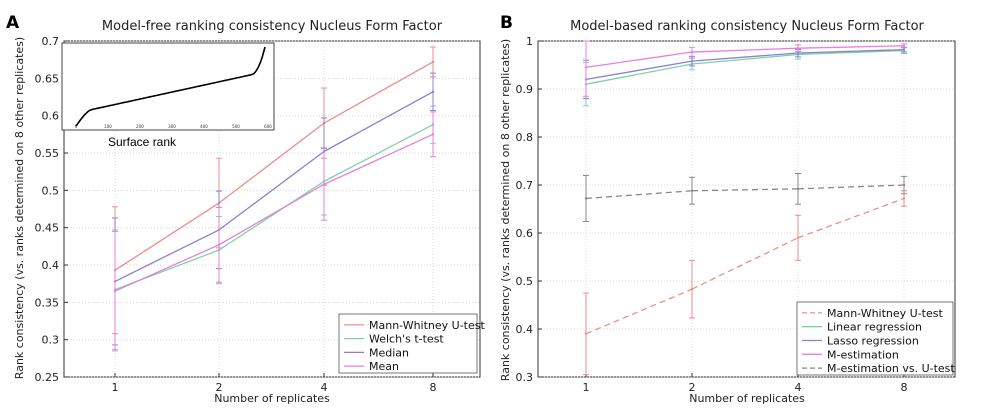 The width and height of the screenshot is (991, 411). I want to click on panel-a-xlabel: Number of replicates, so click(272, 398).